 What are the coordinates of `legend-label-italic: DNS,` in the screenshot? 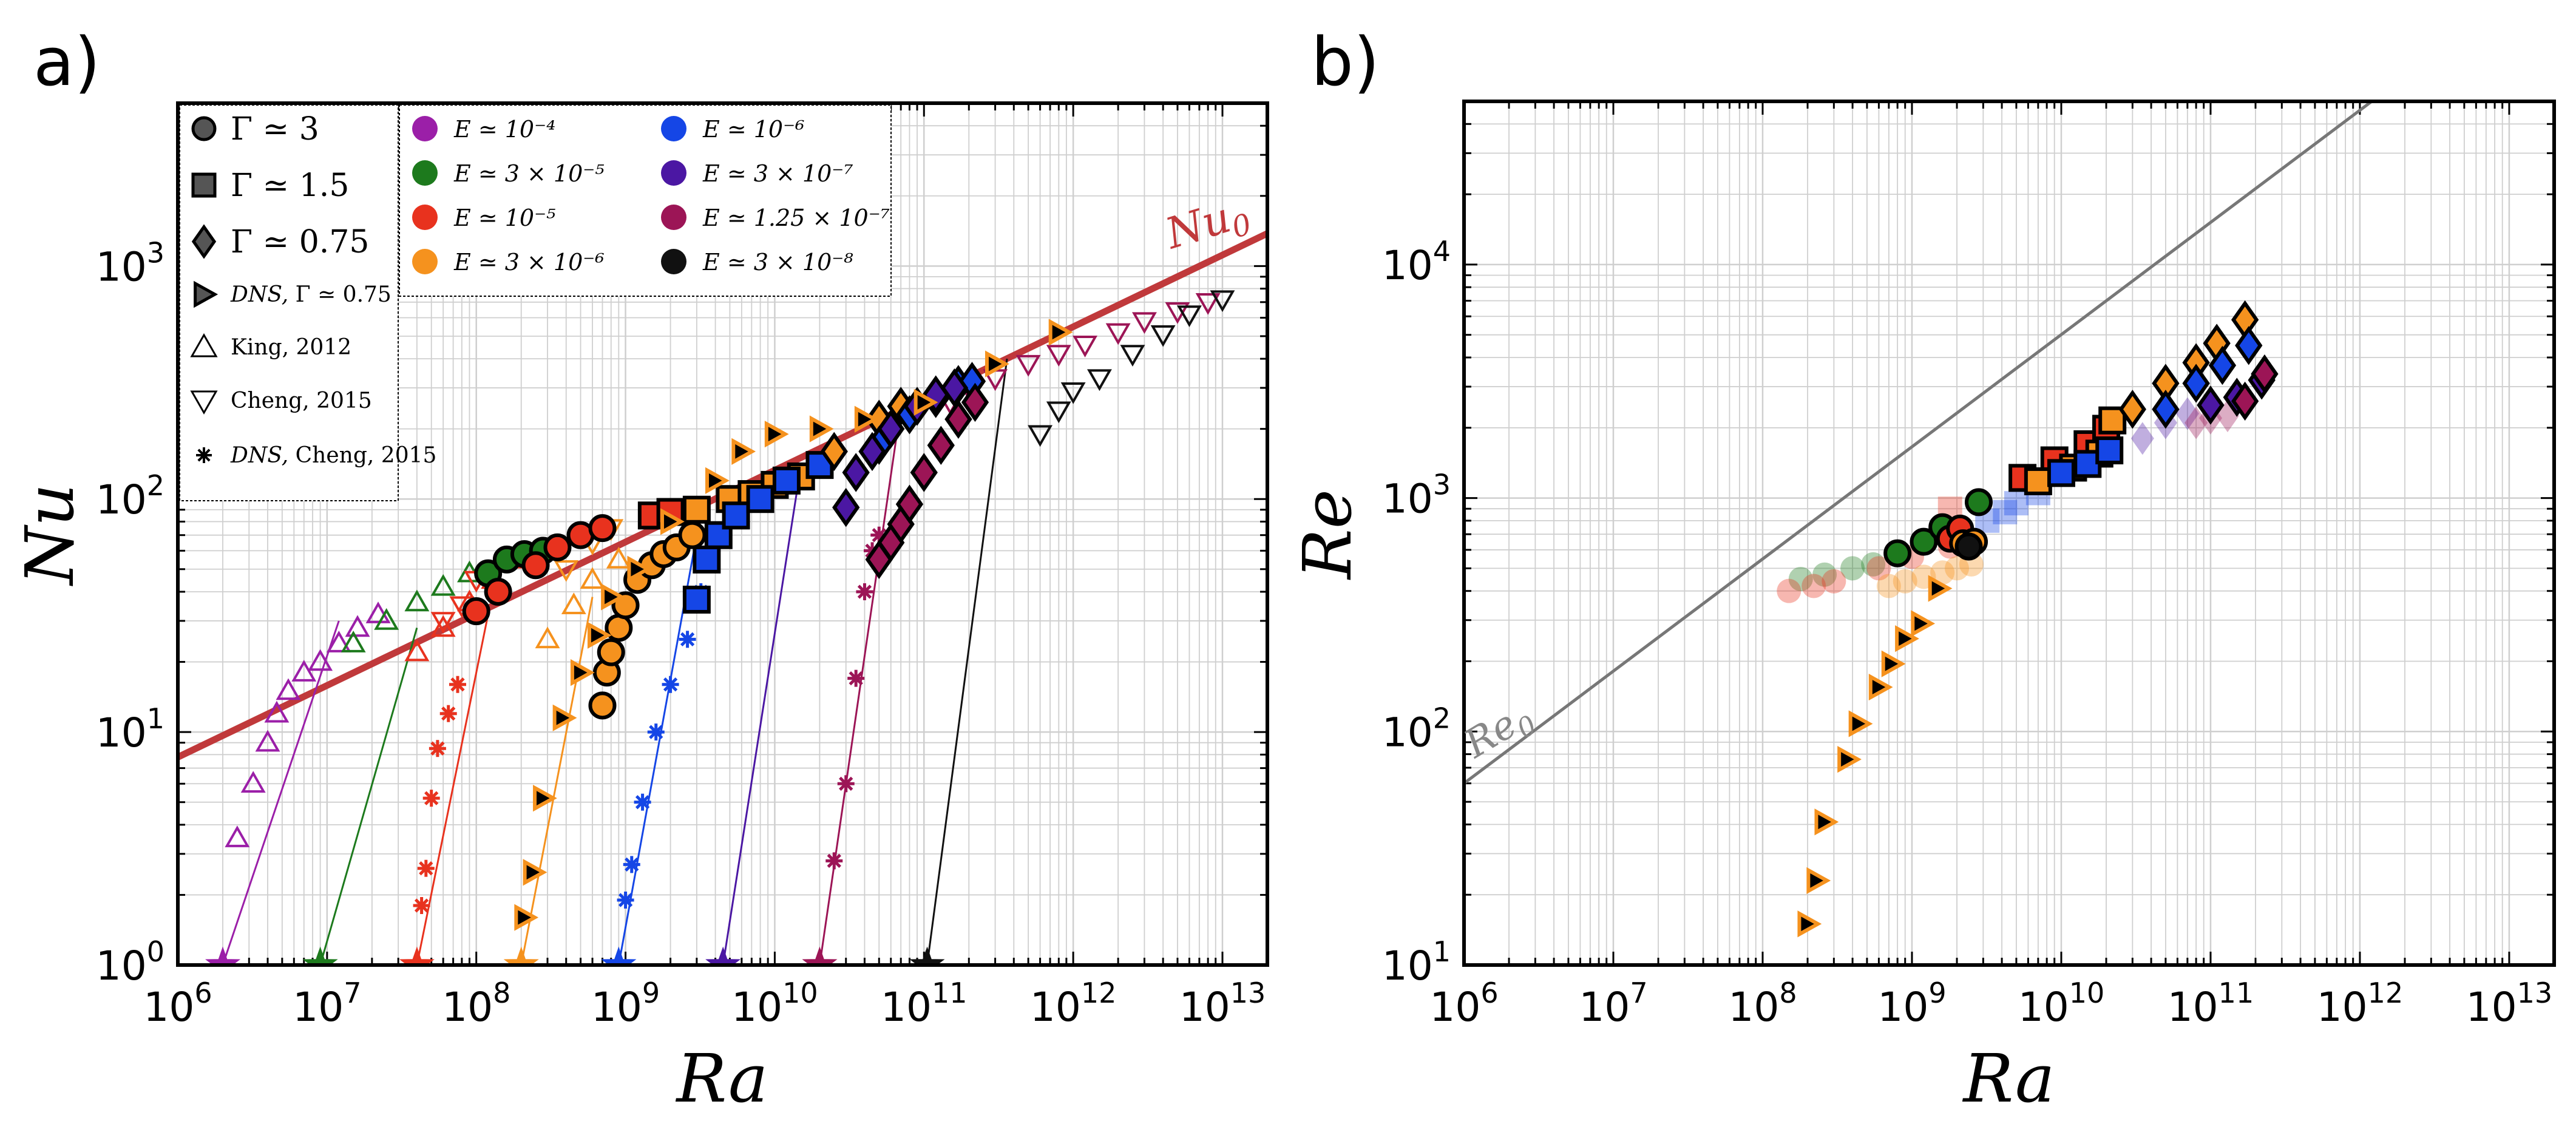 It's located at (259, 455).